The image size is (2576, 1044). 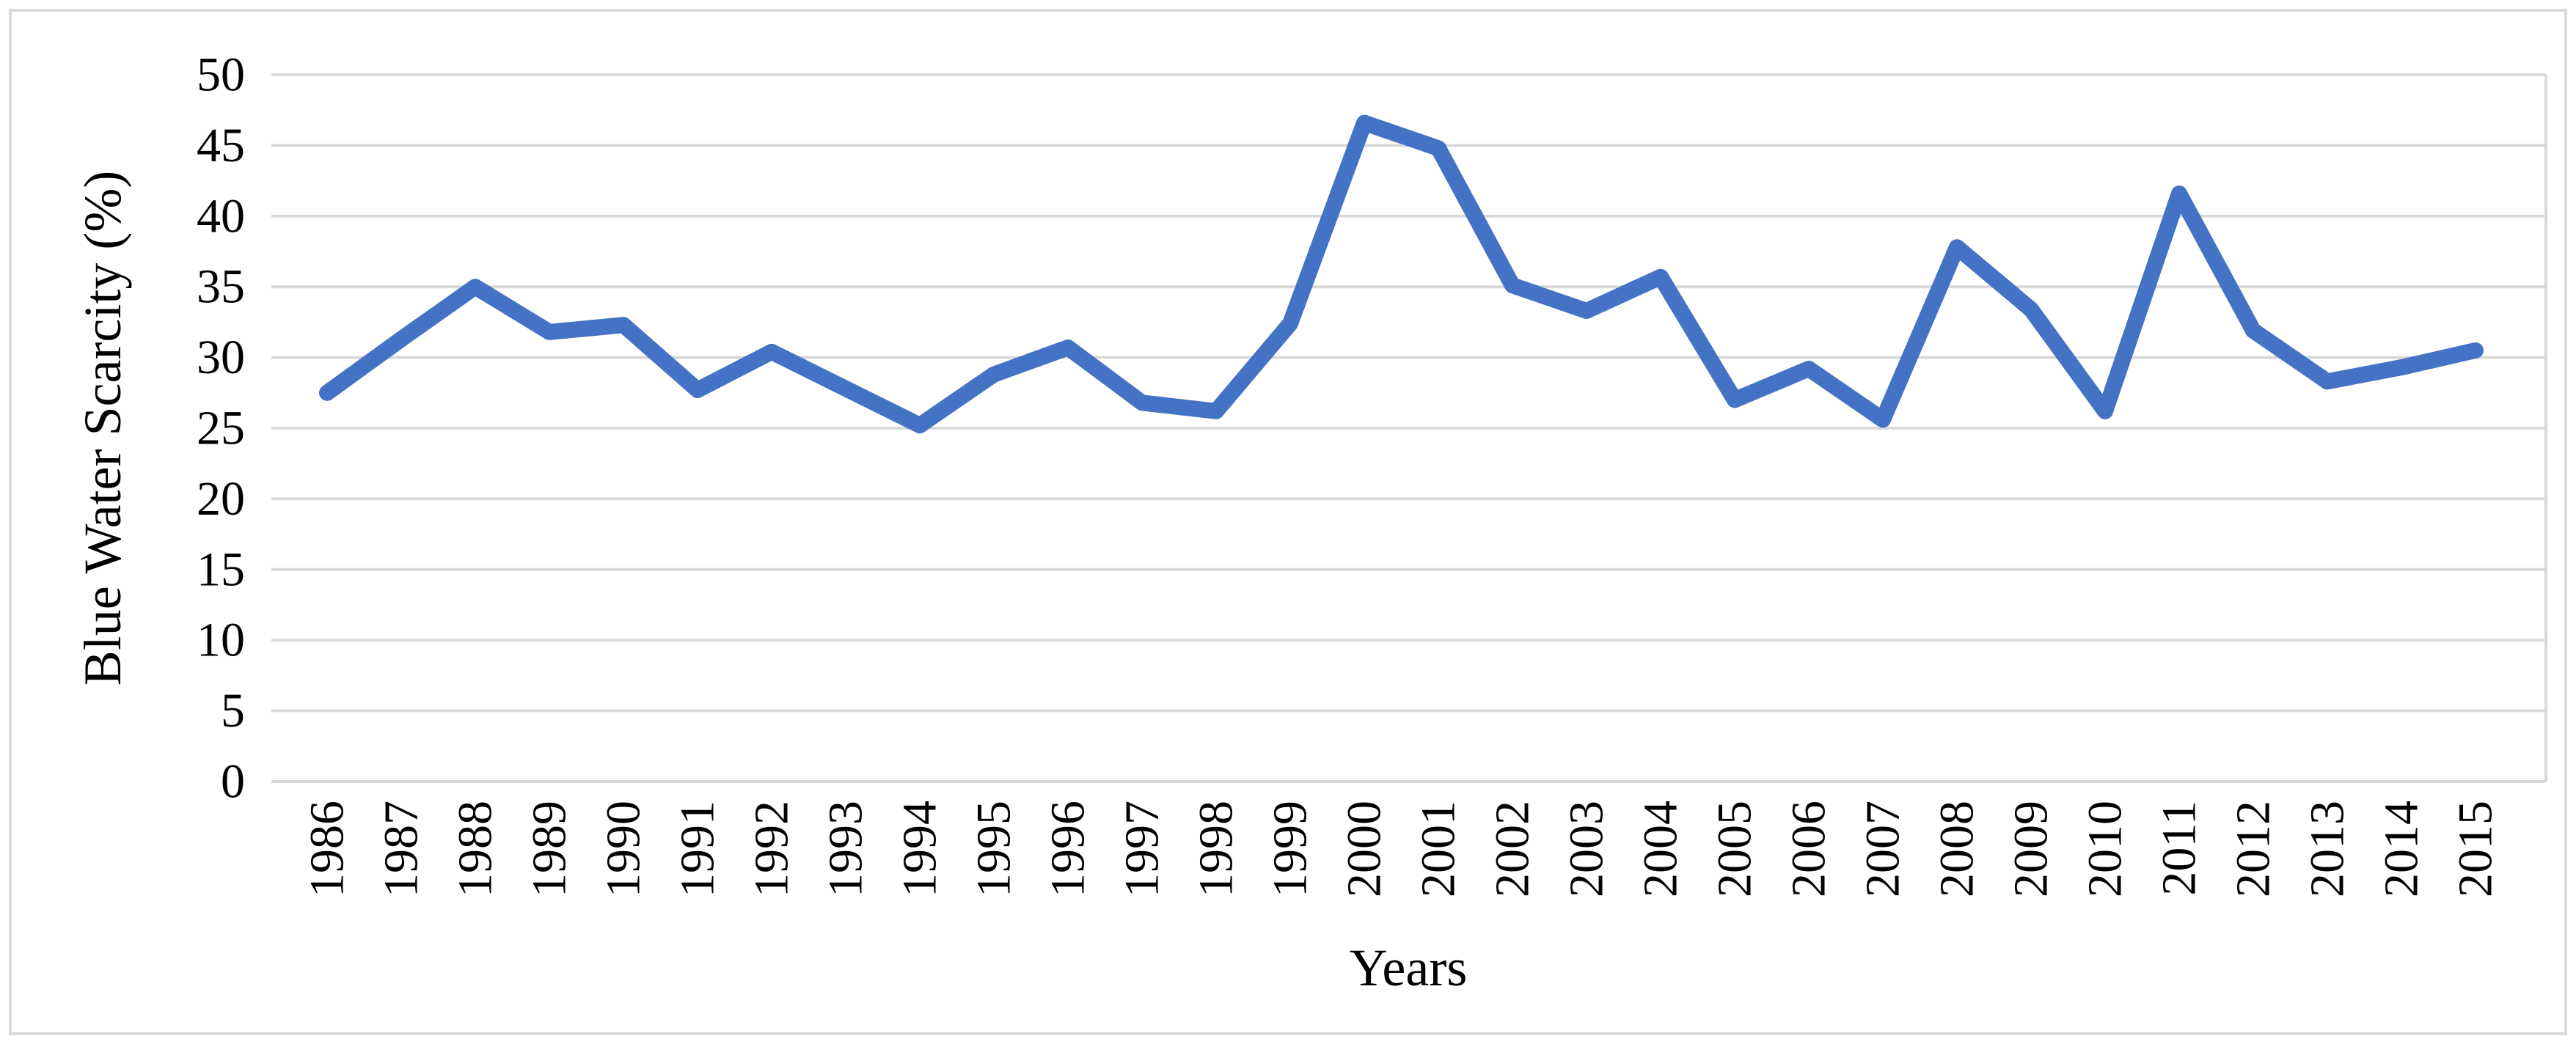 I want to click on x-tick-label: 1991, so click(x=698, y=849).